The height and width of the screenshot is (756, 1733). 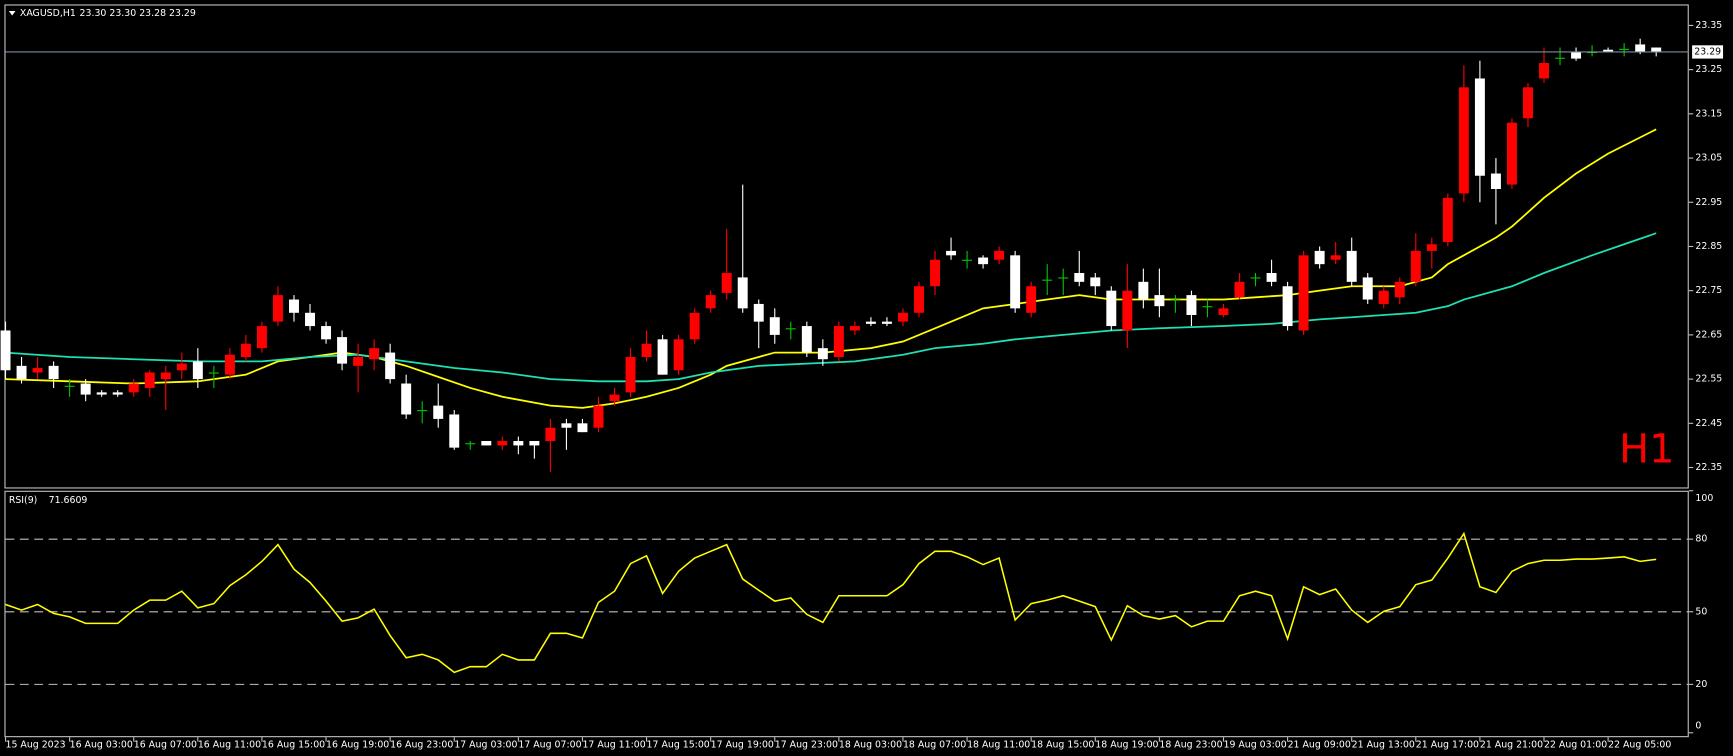 I want to click on y-tick-label: 23.15, so click(x=1708, y=113).